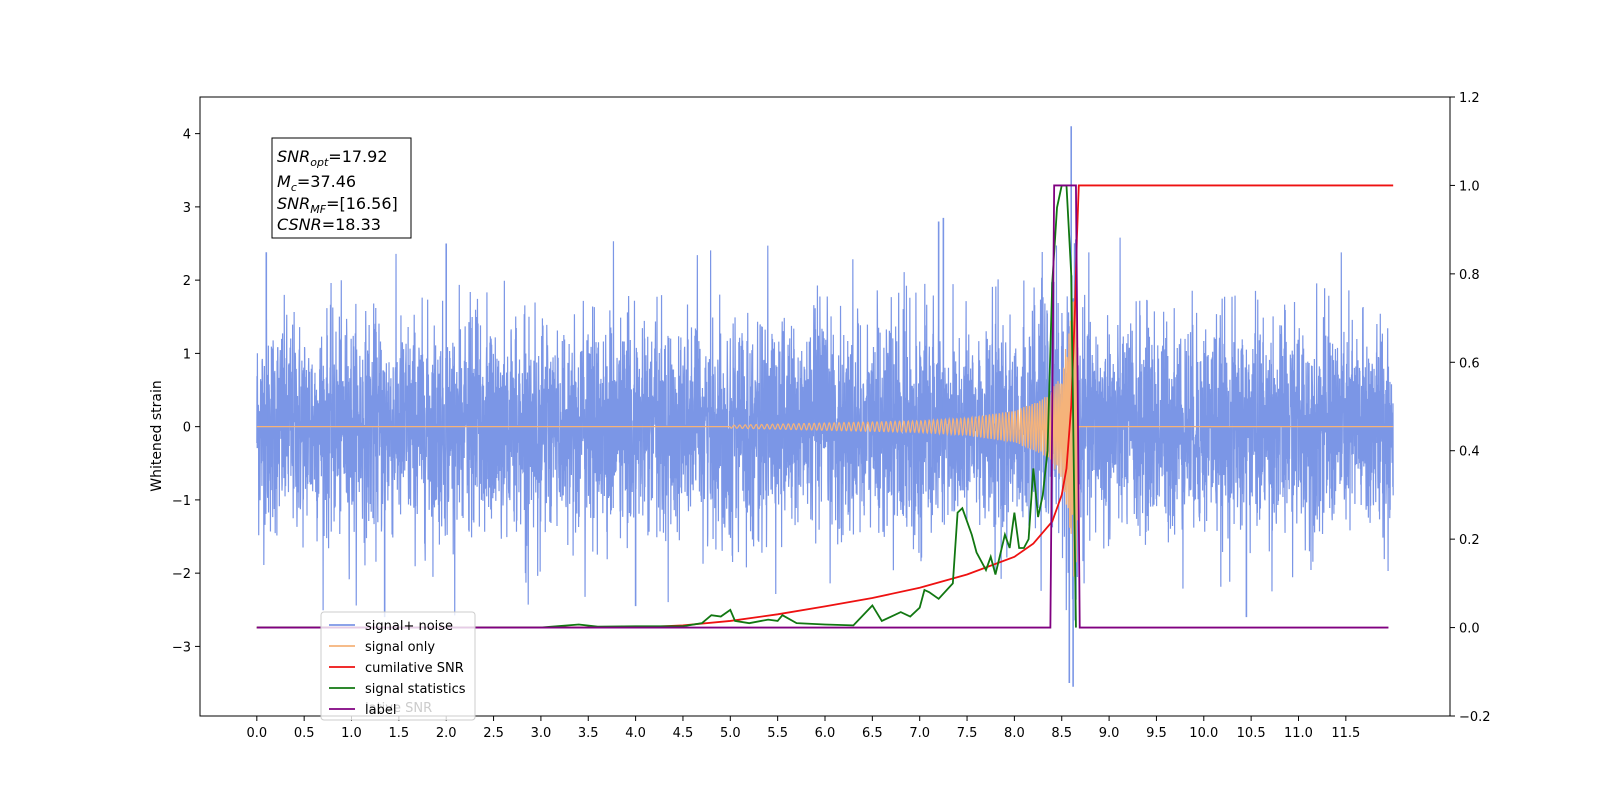 The height and width of the screenshot is (800, 1600). I want to click on x-tick-label: 0.0, so click(256, 733).